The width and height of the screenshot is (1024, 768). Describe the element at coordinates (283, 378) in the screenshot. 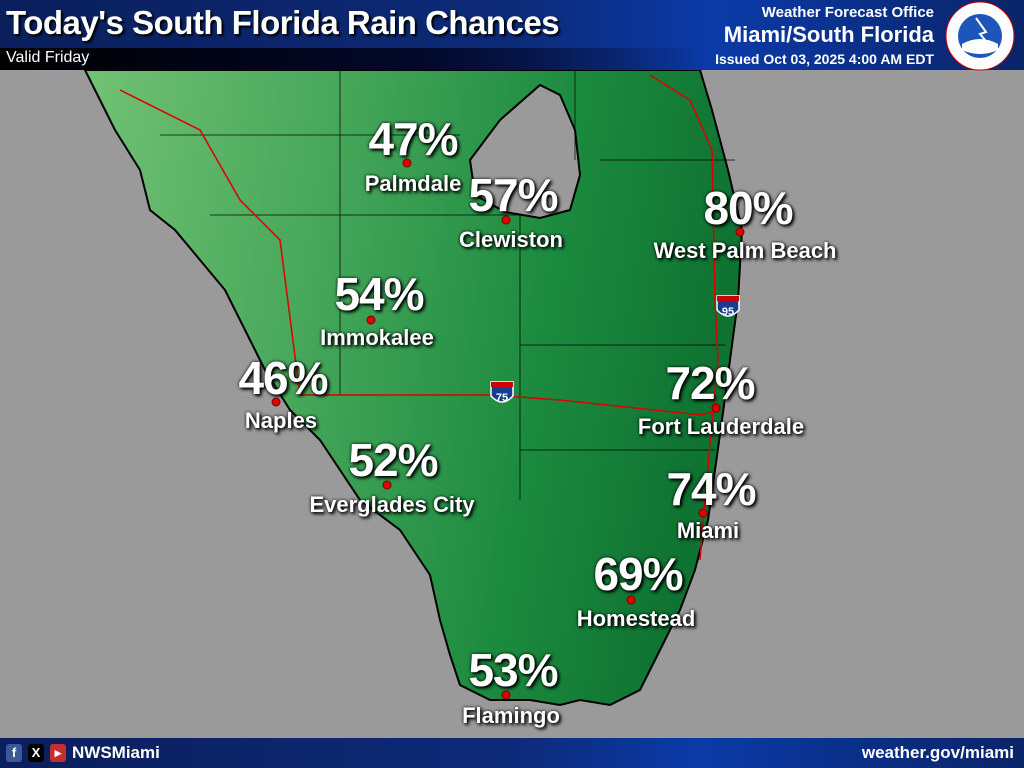

I see `rain-chance: 46%` at that location.